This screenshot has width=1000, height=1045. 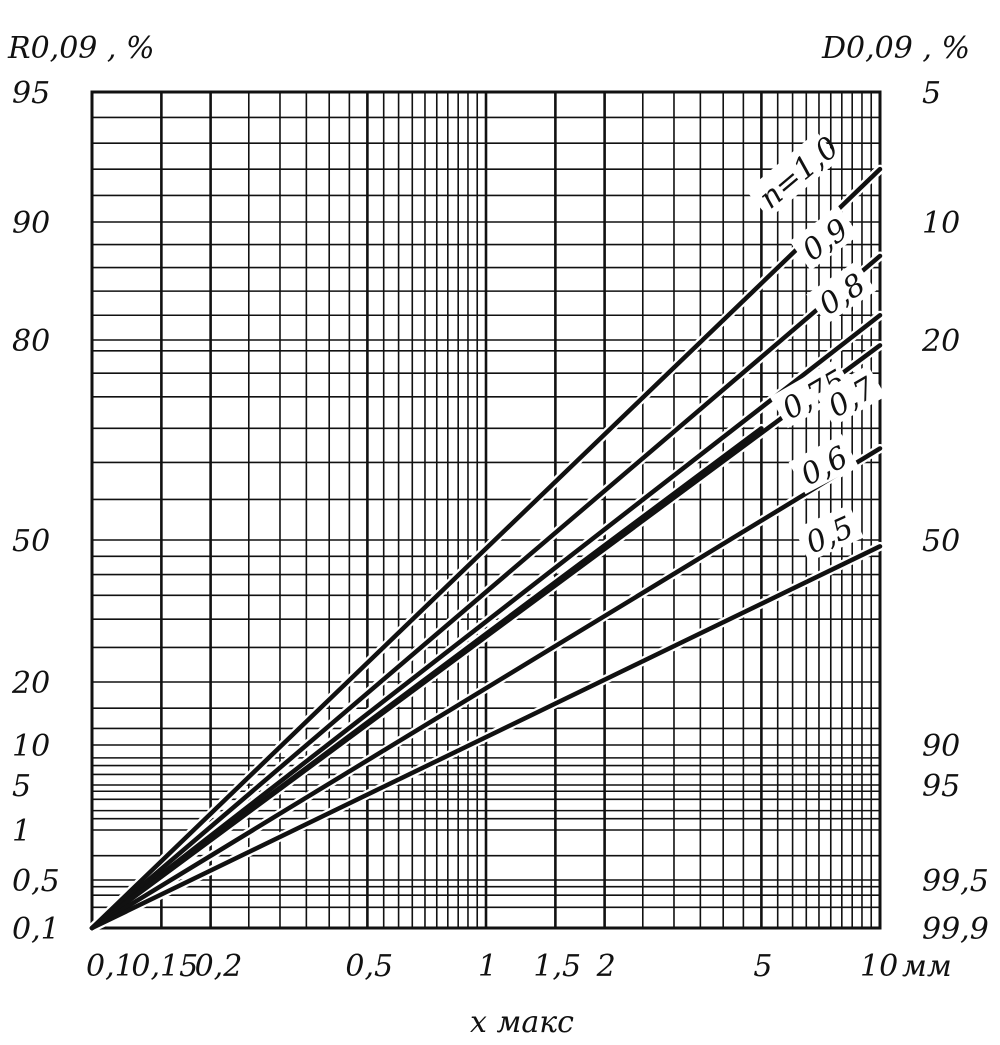 I want to click on y-tick-left-2: 80, so click(x=31, y=341).